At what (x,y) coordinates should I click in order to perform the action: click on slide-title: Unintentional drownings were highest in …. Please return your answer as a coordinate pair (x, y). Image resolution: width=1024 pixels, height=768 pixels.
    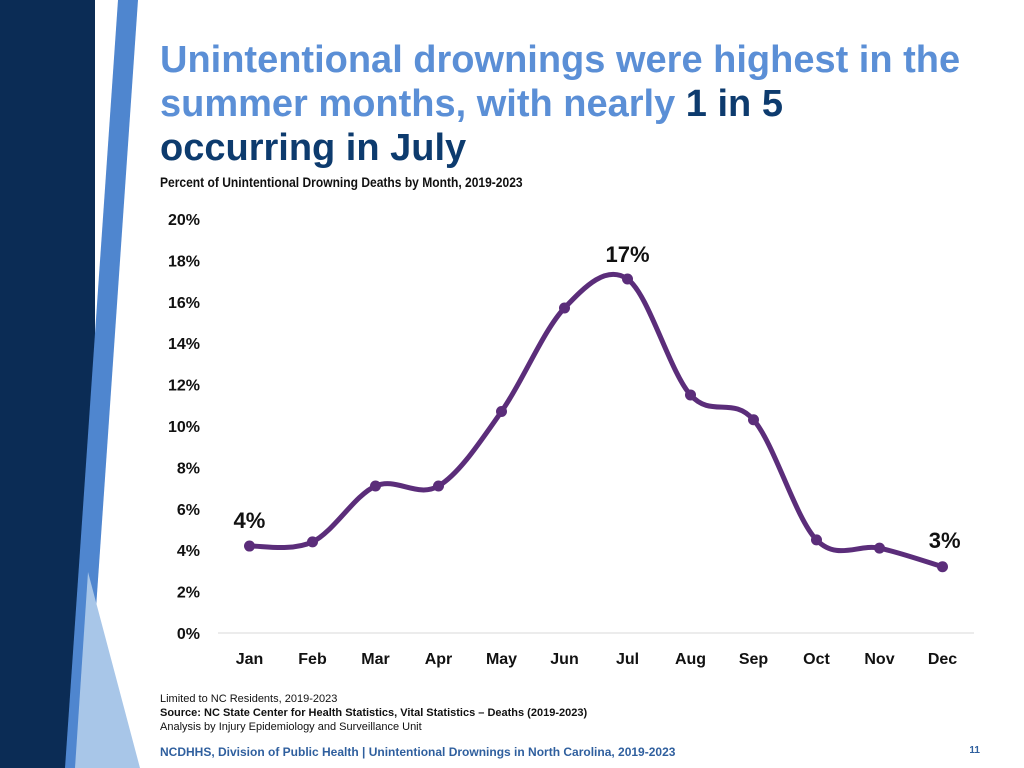
    Looking at the image, I should click on (570, 104).